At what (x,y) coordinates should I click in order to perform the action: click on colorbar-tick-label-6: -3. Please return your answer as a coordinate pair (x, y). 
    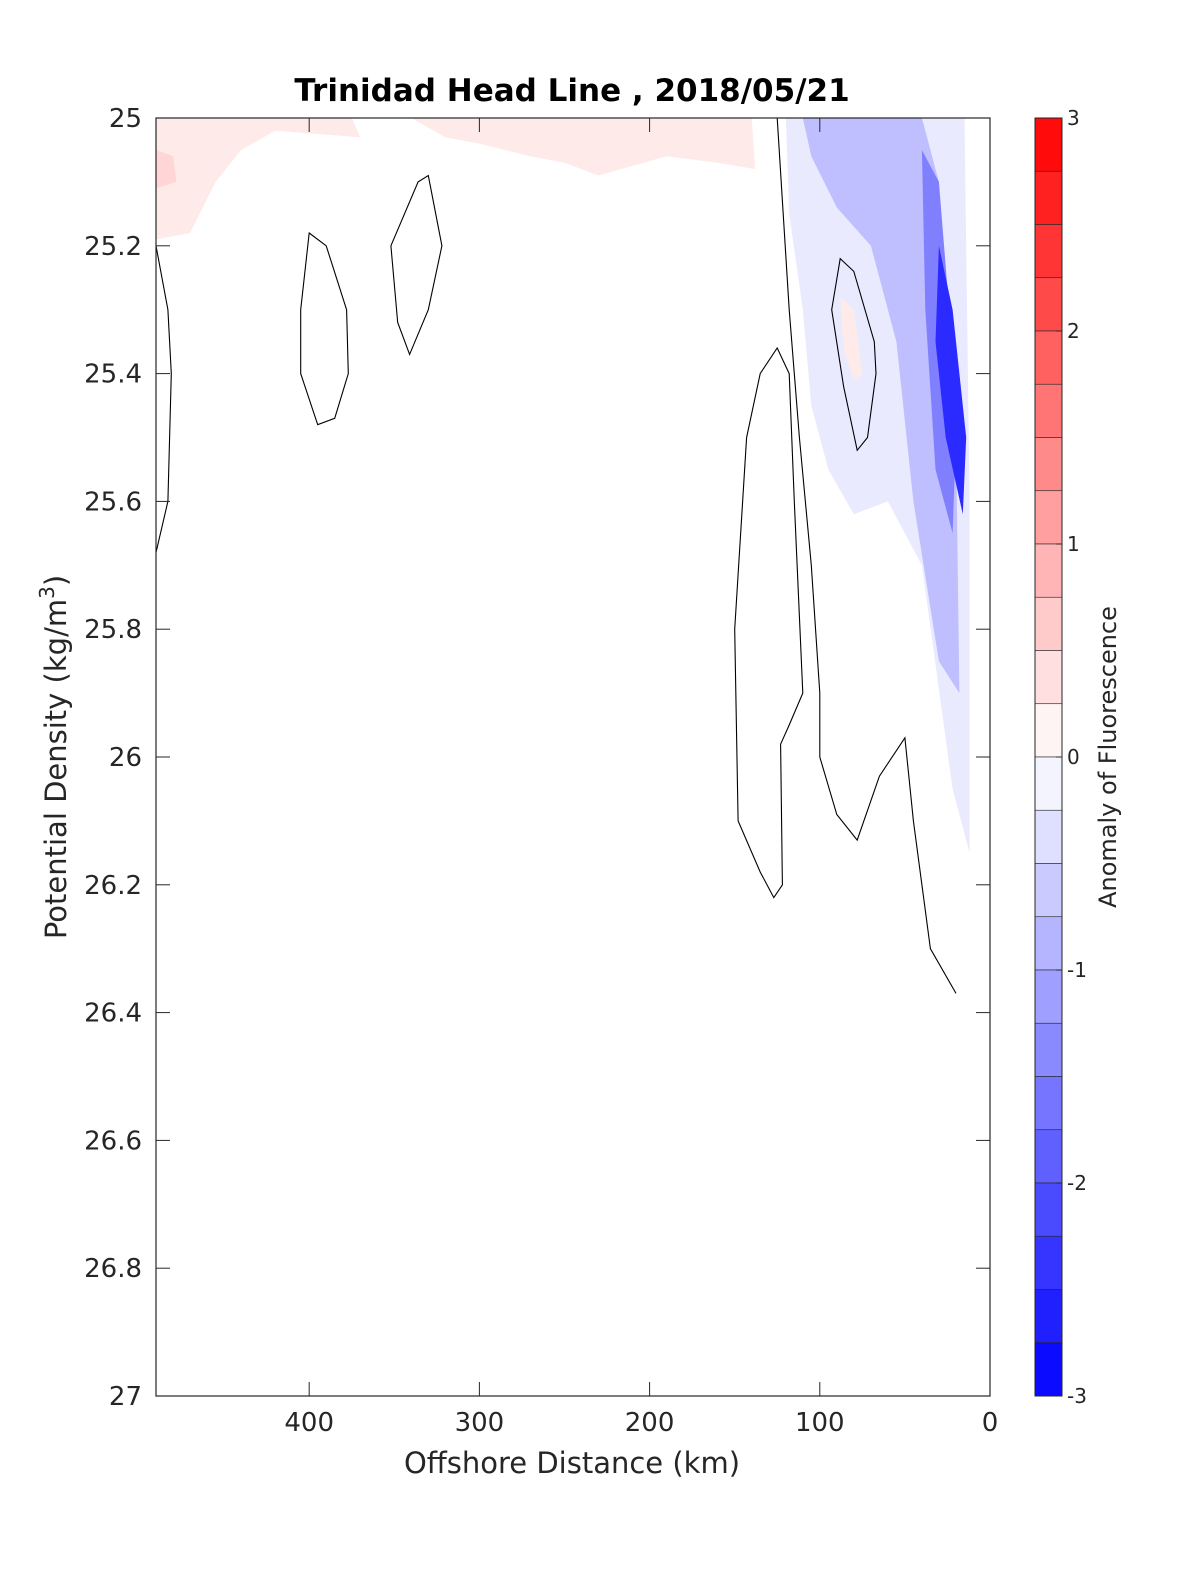
    Looking at the image, I should click on (1077, 1396).